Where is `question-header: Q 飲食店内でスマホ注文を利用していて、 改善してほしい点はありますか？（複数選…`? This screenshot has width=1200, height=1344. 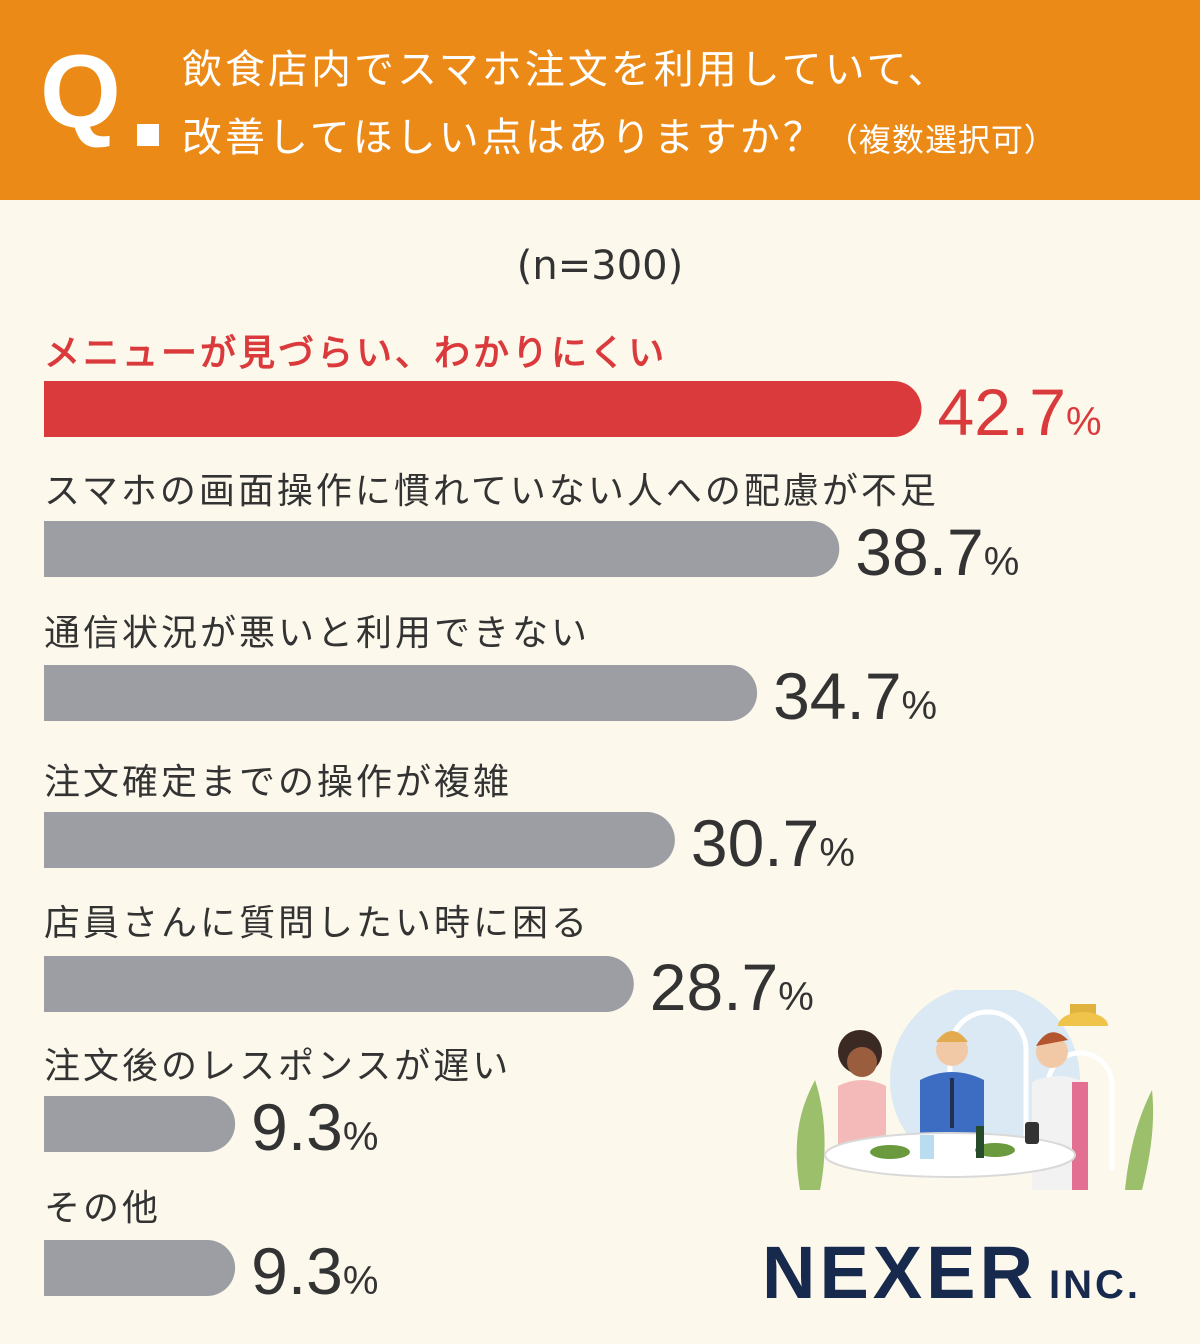 question-header: Q 飲食店内でスマホ注文を利用していて、 改善してほしい点はありますか？（複数選… is located at coordinates (600, 100).